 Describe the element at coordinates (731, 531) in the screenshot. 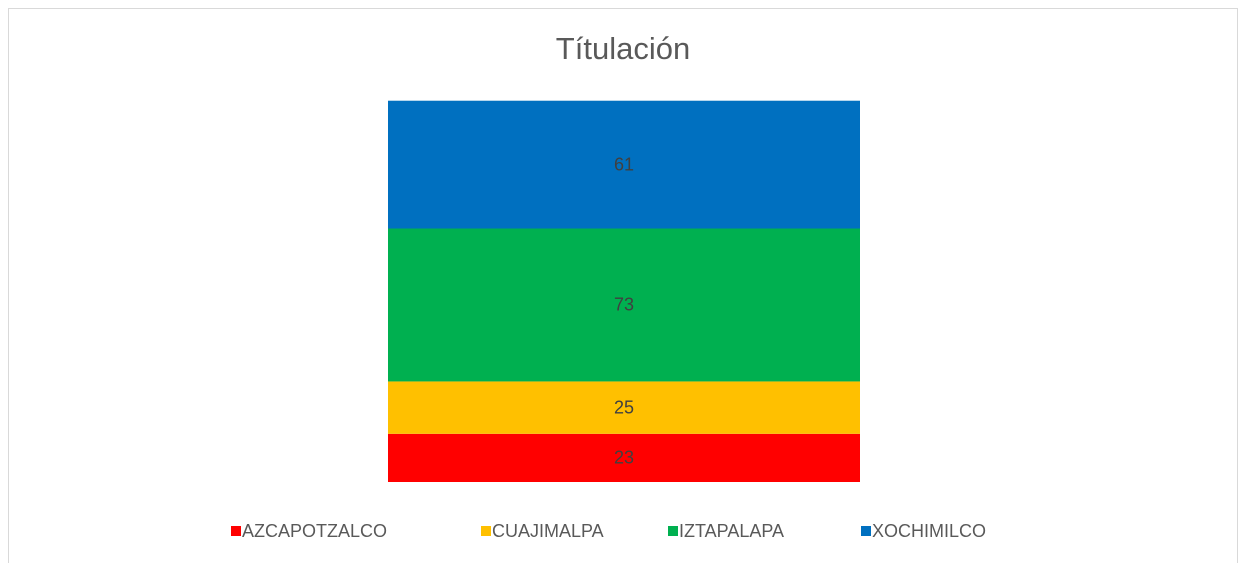

I see `legend-label: IZTAPALAPA` at that location.